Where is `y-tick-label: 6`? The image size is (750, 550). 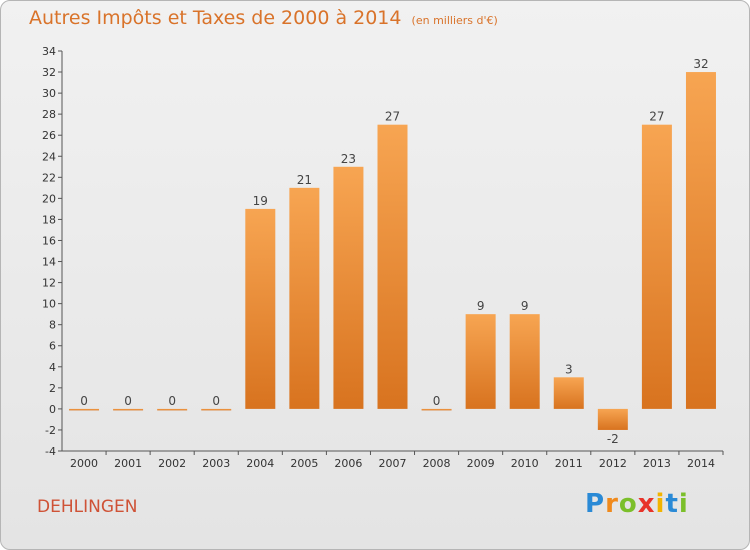 y-tick-label: 6 is located at coordinates (52, 346).